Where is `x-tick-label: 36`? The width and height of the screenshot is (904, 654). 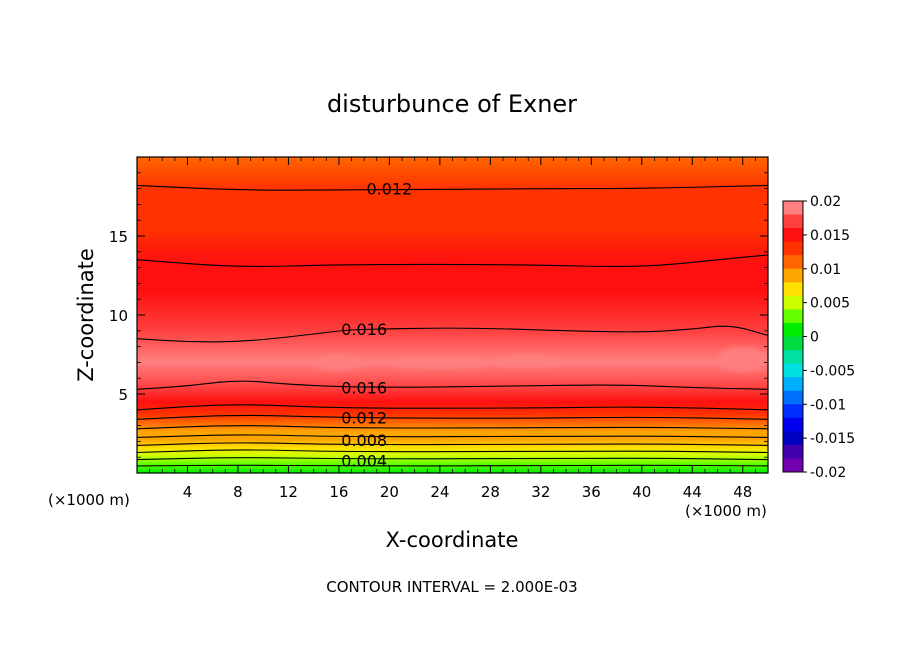 x-tick-label: 36 is located at coordinates (591, 492).